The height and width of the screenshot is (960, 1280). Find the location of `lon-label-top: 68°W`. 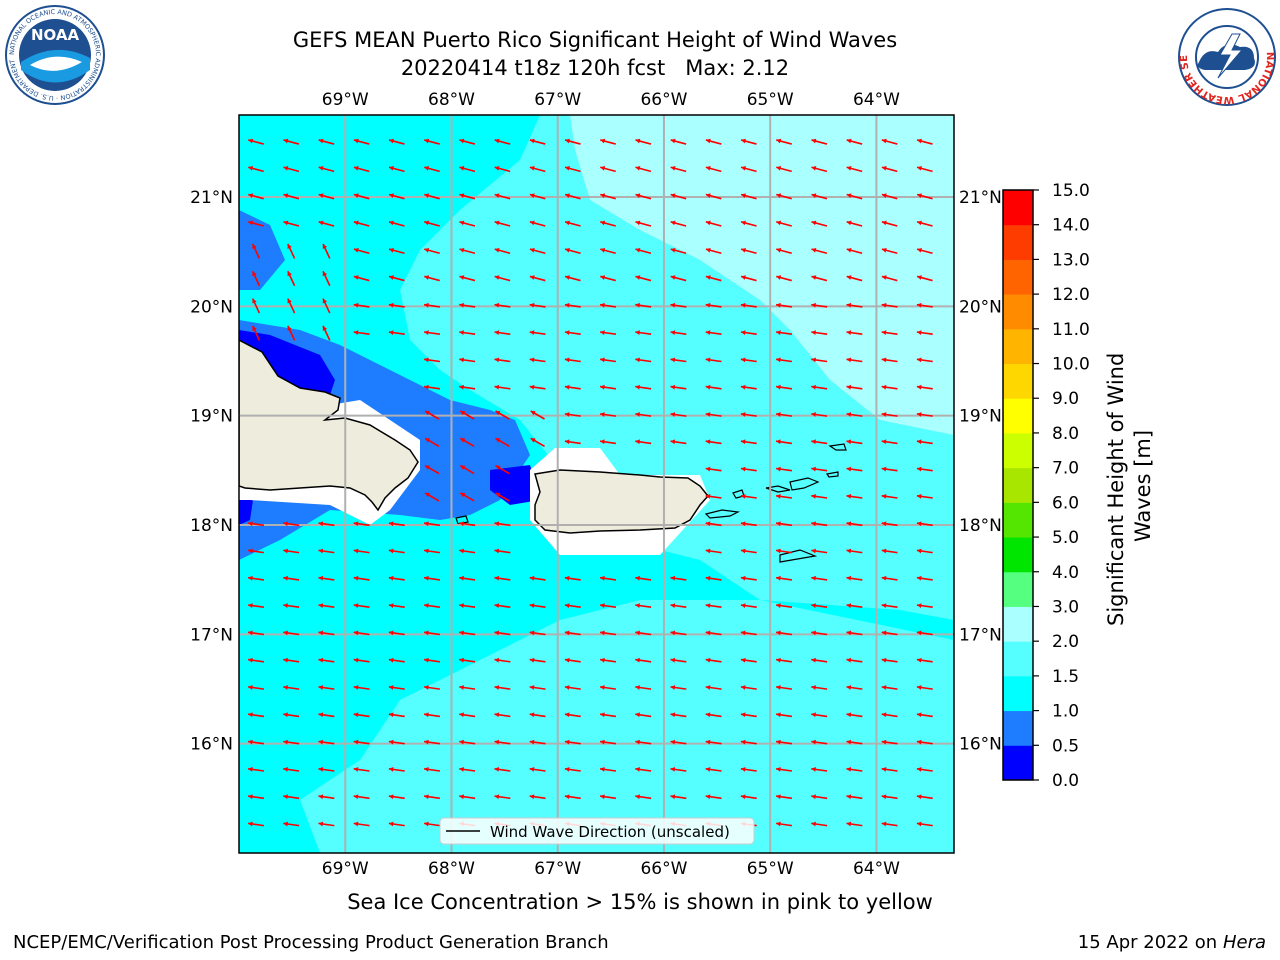

lon-label-top: 68°W is located at coordinates (451, 100).